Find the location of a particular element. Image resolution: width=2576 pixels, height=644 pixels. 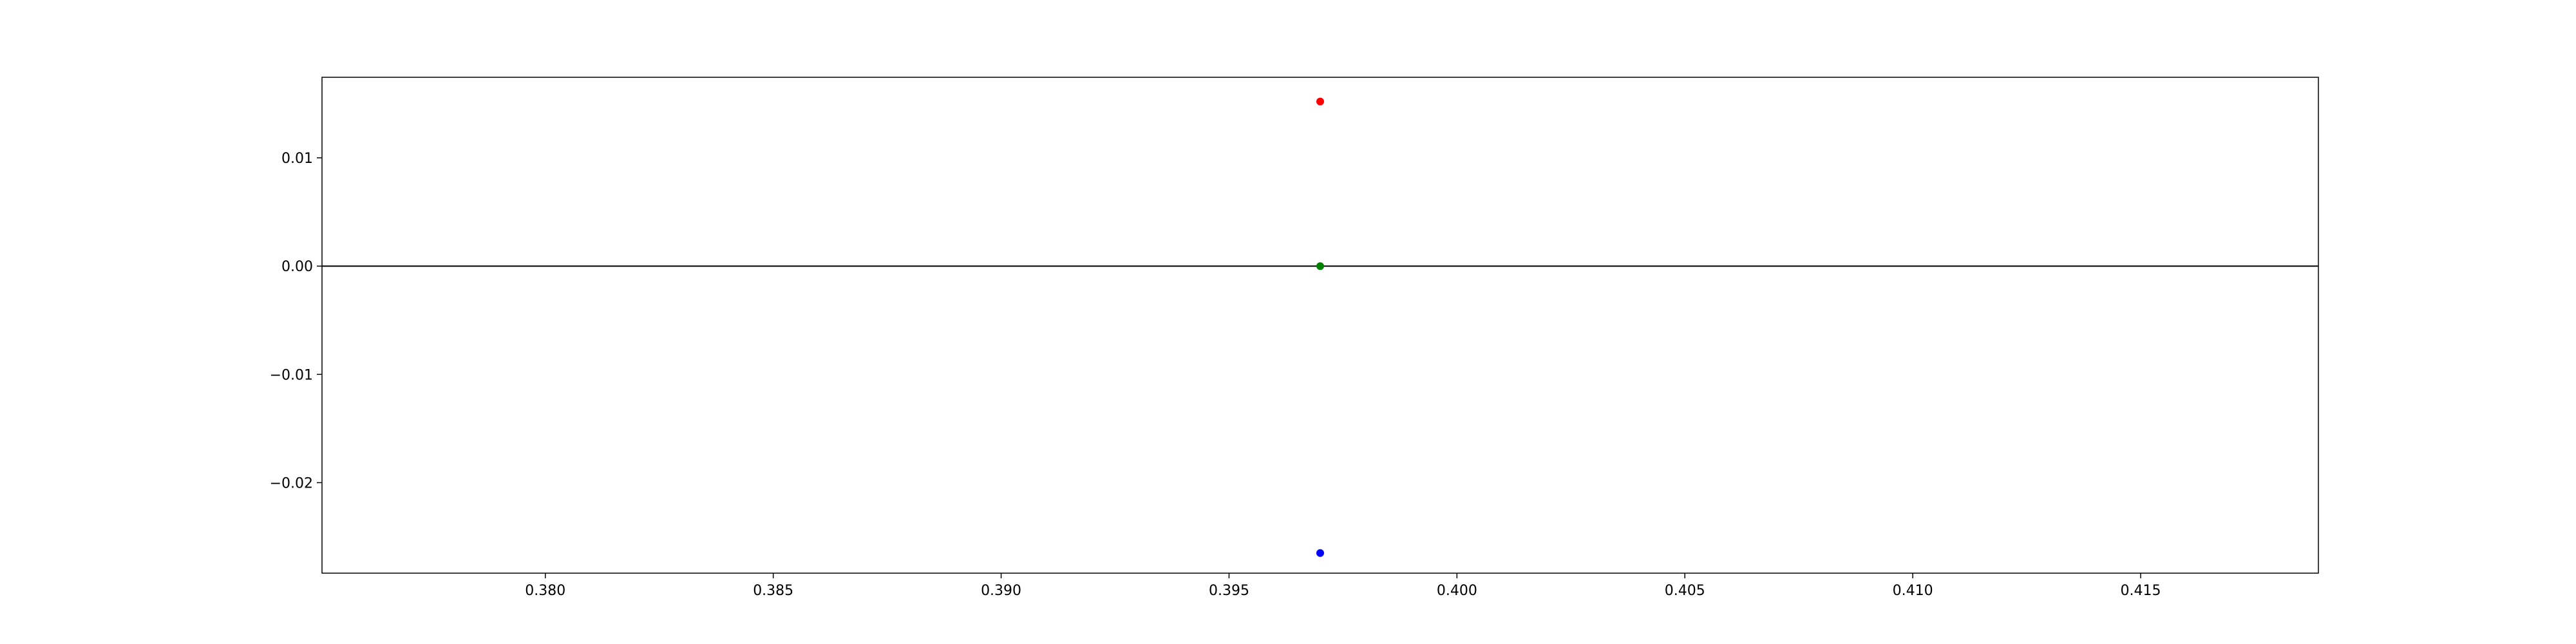

x-tick-label: 0.405 is located at coordinates (1685, 591).